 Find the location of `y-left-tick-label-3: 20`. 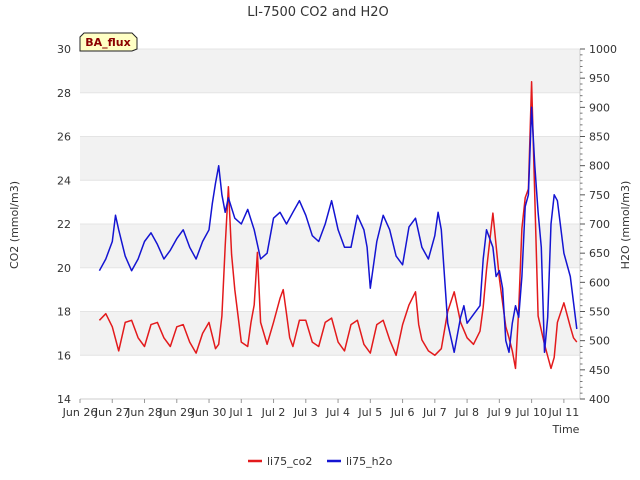

y-left-tick-label-3: 20 is located at coordinates (64, 268).